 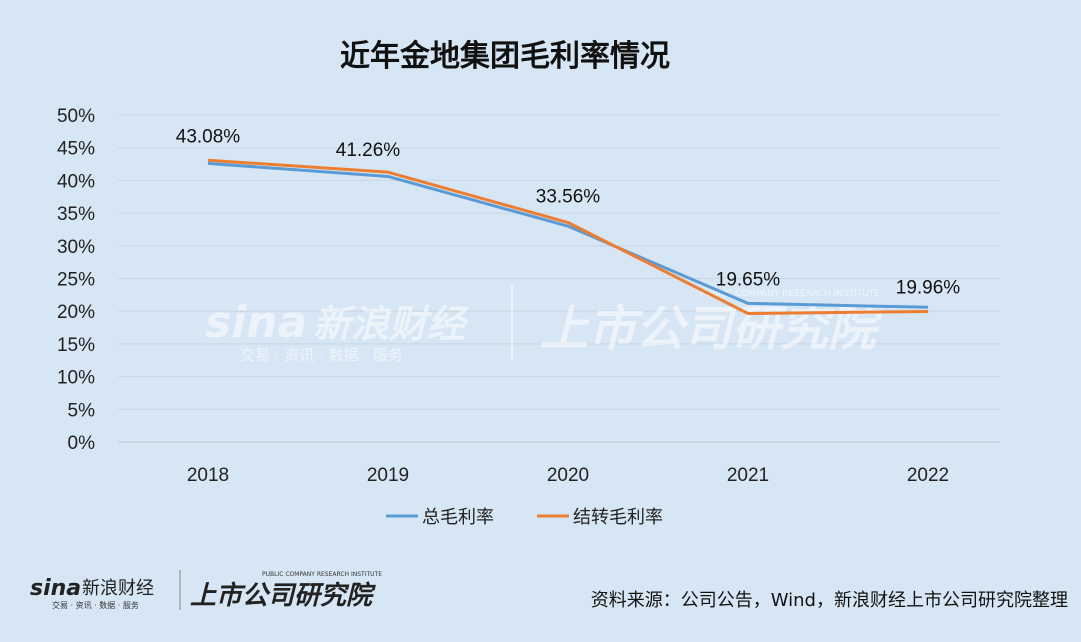 What do you see at coordinates (618, 517) in the screenshot?
I see `legend-label-carryover: 结转毛利率` at bounding box center [618, 517].